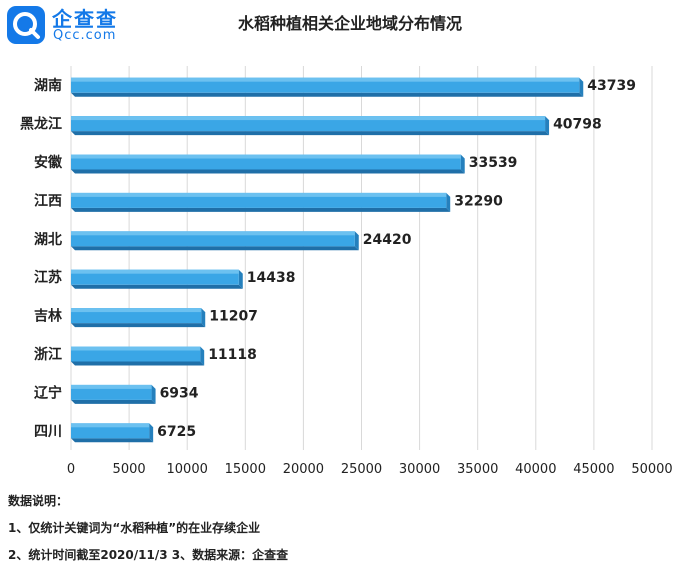 The width and height of the screenshot is (700, 569). Describe the element at coordinates (26, 25) in the screenshot. I see `qcc-logo-icon` at that location.